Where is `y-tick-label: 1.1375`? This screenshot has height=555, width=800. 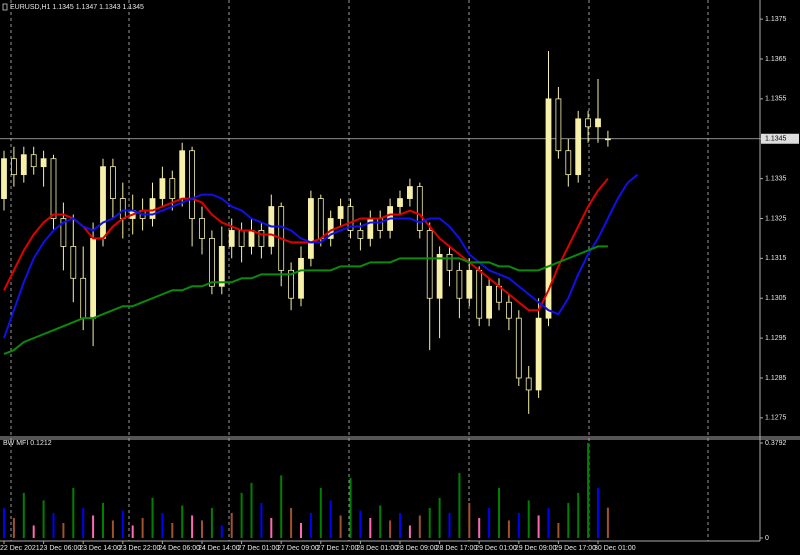
y-tick-label: 1.1375 is located at coordinates (776, 19).